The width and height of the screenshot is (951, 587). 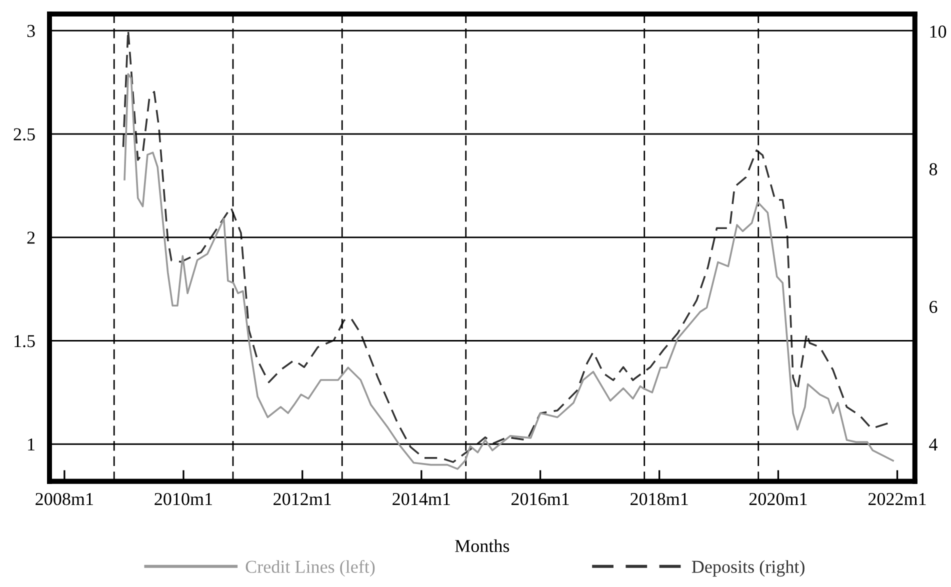 I want to click on legend-label: Deposits (right), so click(x=748, y=568).